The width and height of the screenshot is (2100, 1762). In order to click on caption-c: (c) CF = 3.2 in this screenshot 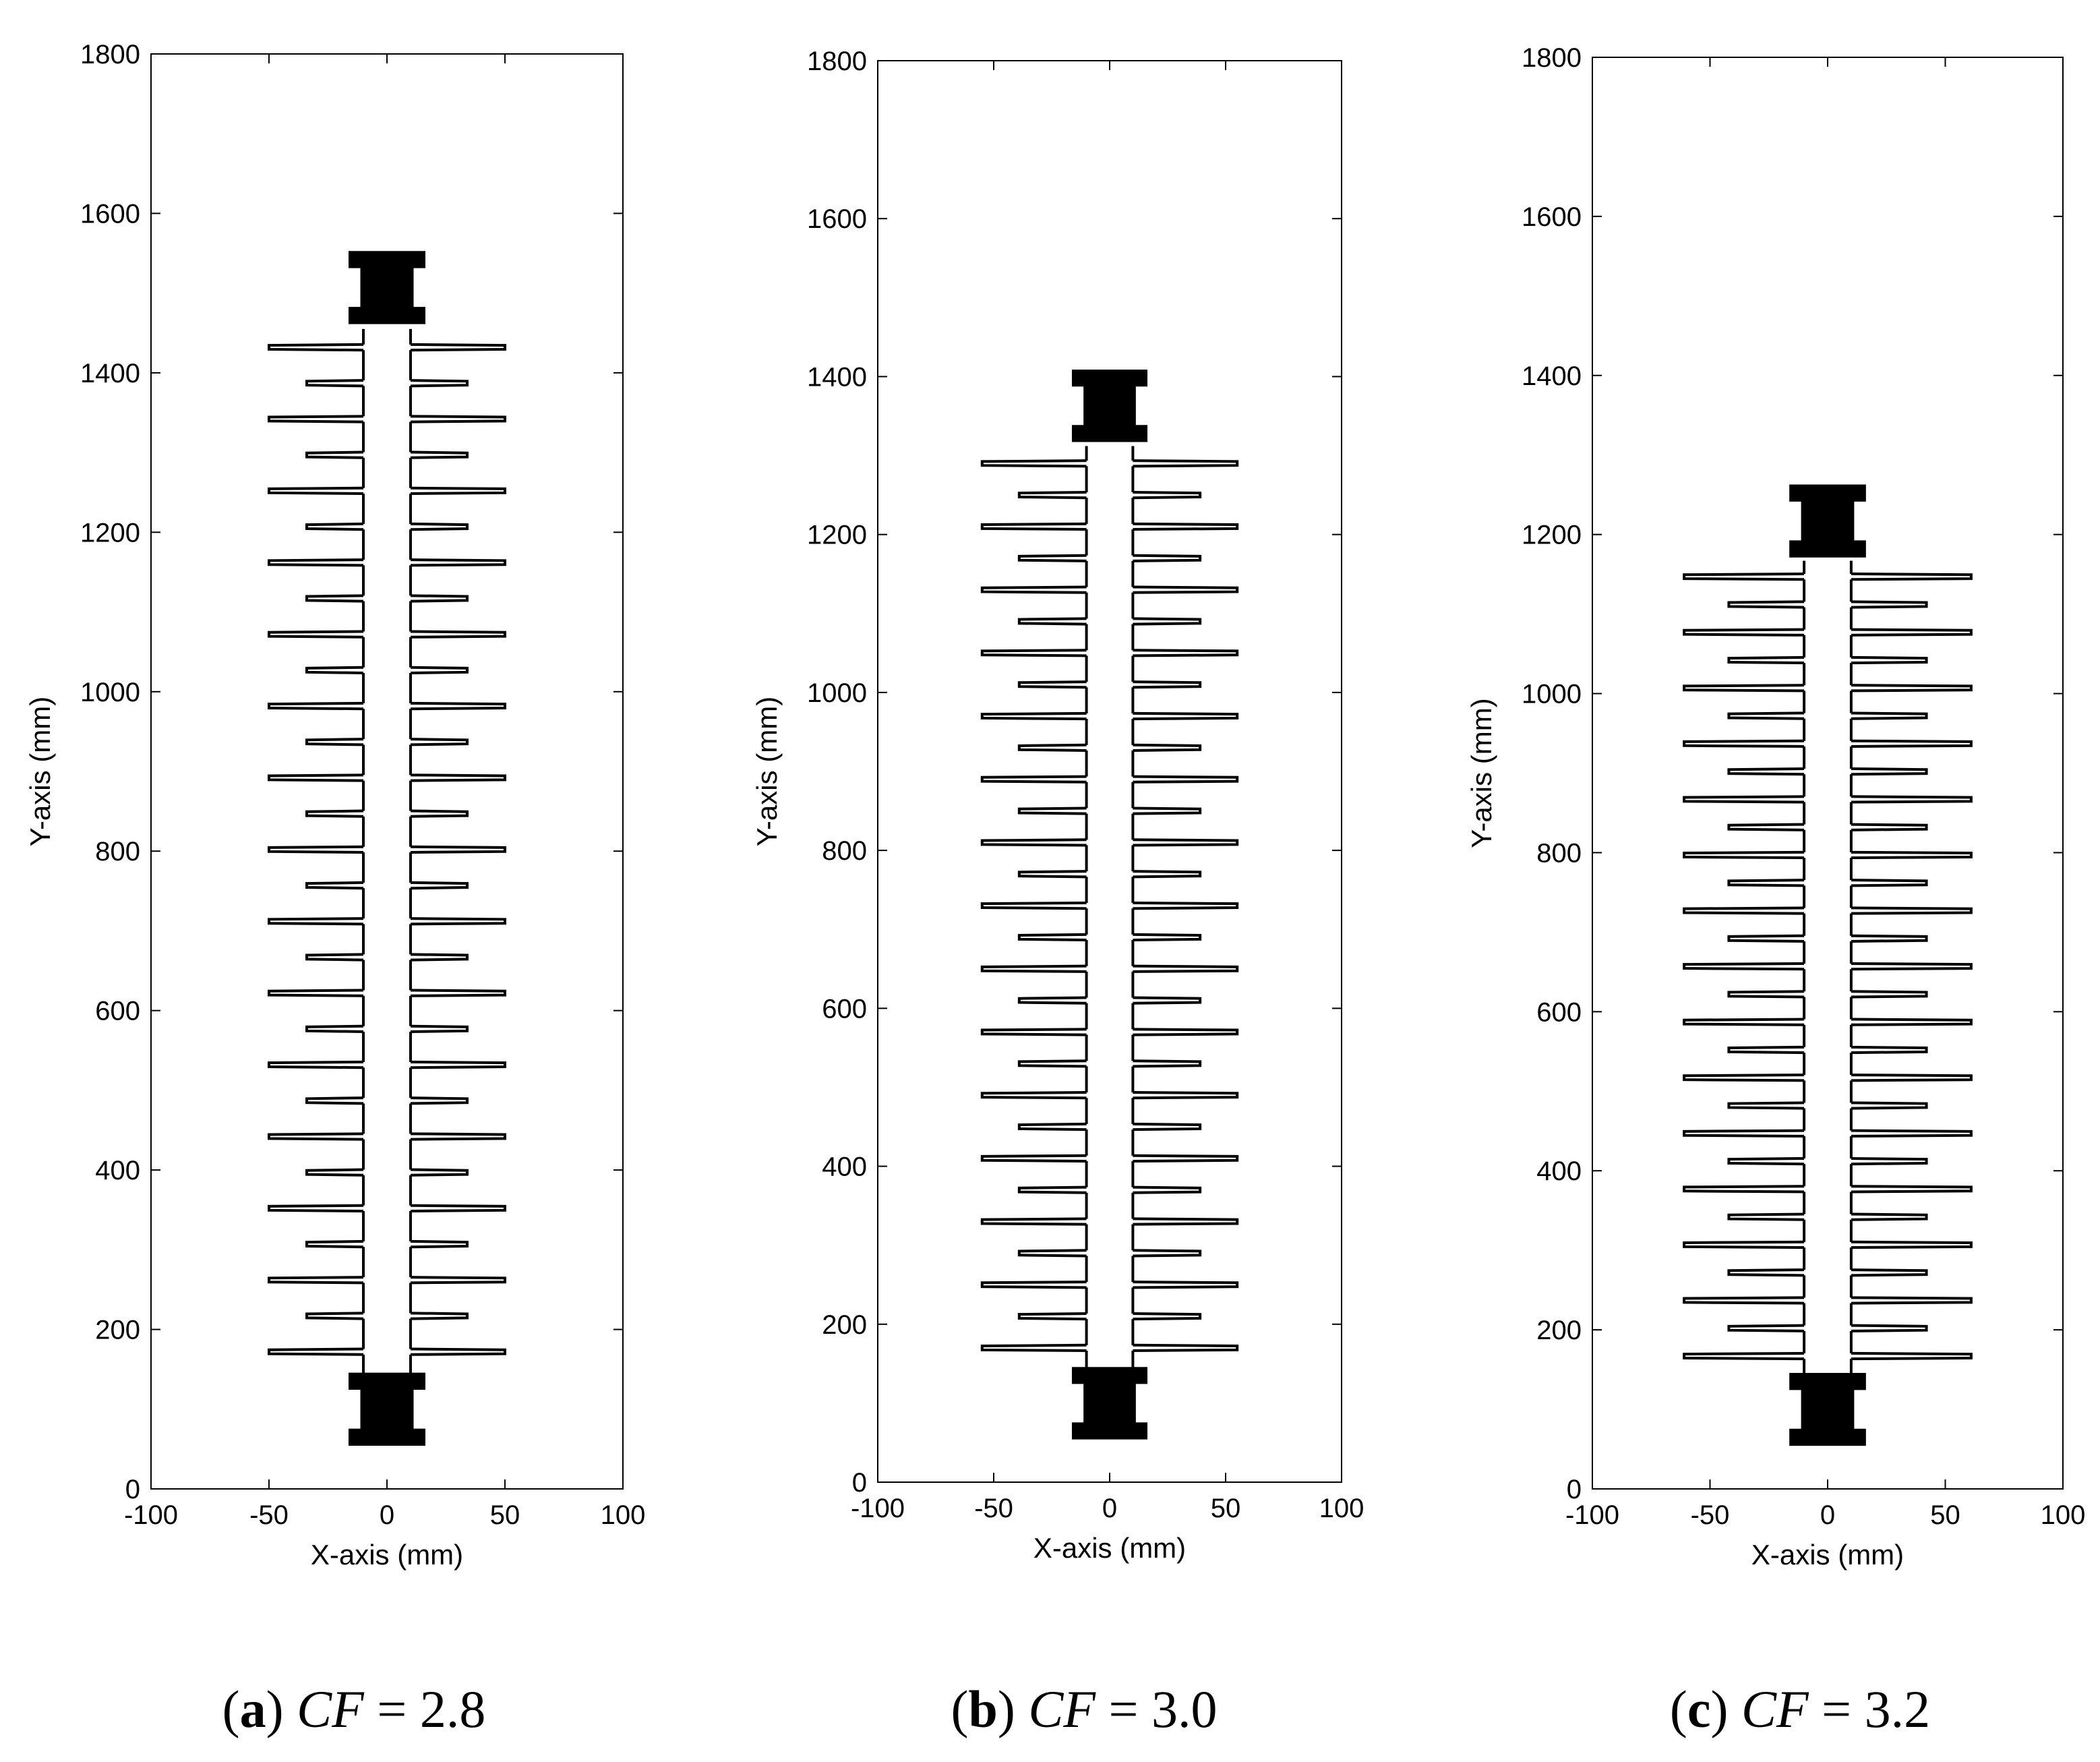, I will do `click(1800, 1709)`.